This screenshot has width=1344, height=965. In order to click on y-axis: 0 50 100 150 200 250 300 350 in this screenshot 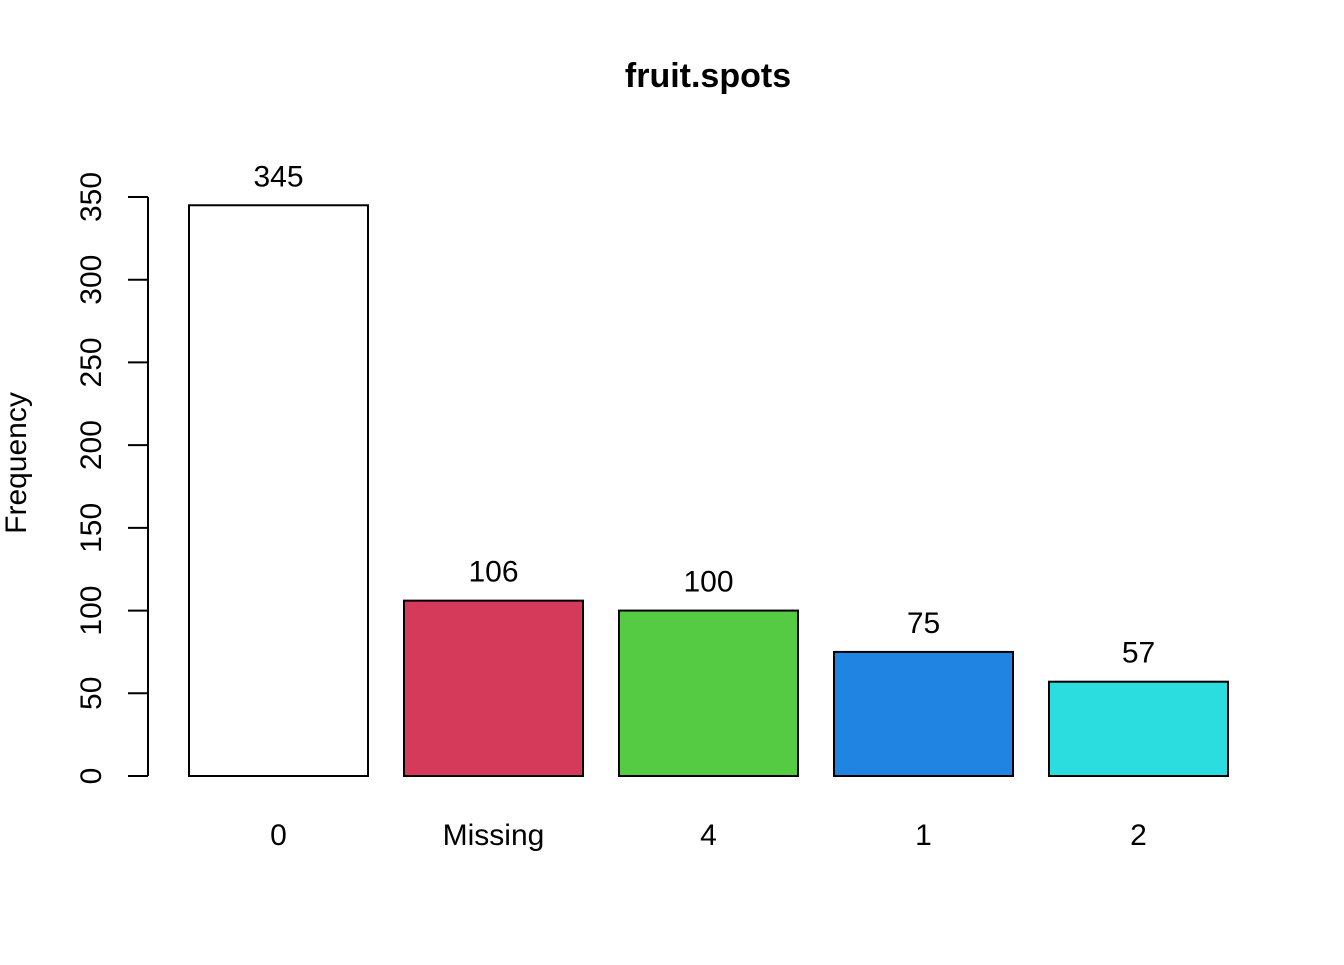, I will do `click(112, 478)`.